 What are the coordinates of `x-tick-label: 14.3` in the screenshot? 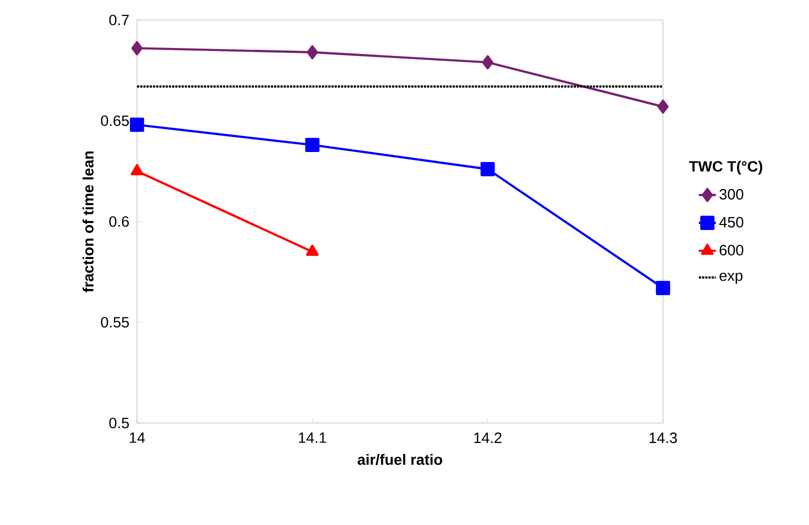 It's located at (663, 438).